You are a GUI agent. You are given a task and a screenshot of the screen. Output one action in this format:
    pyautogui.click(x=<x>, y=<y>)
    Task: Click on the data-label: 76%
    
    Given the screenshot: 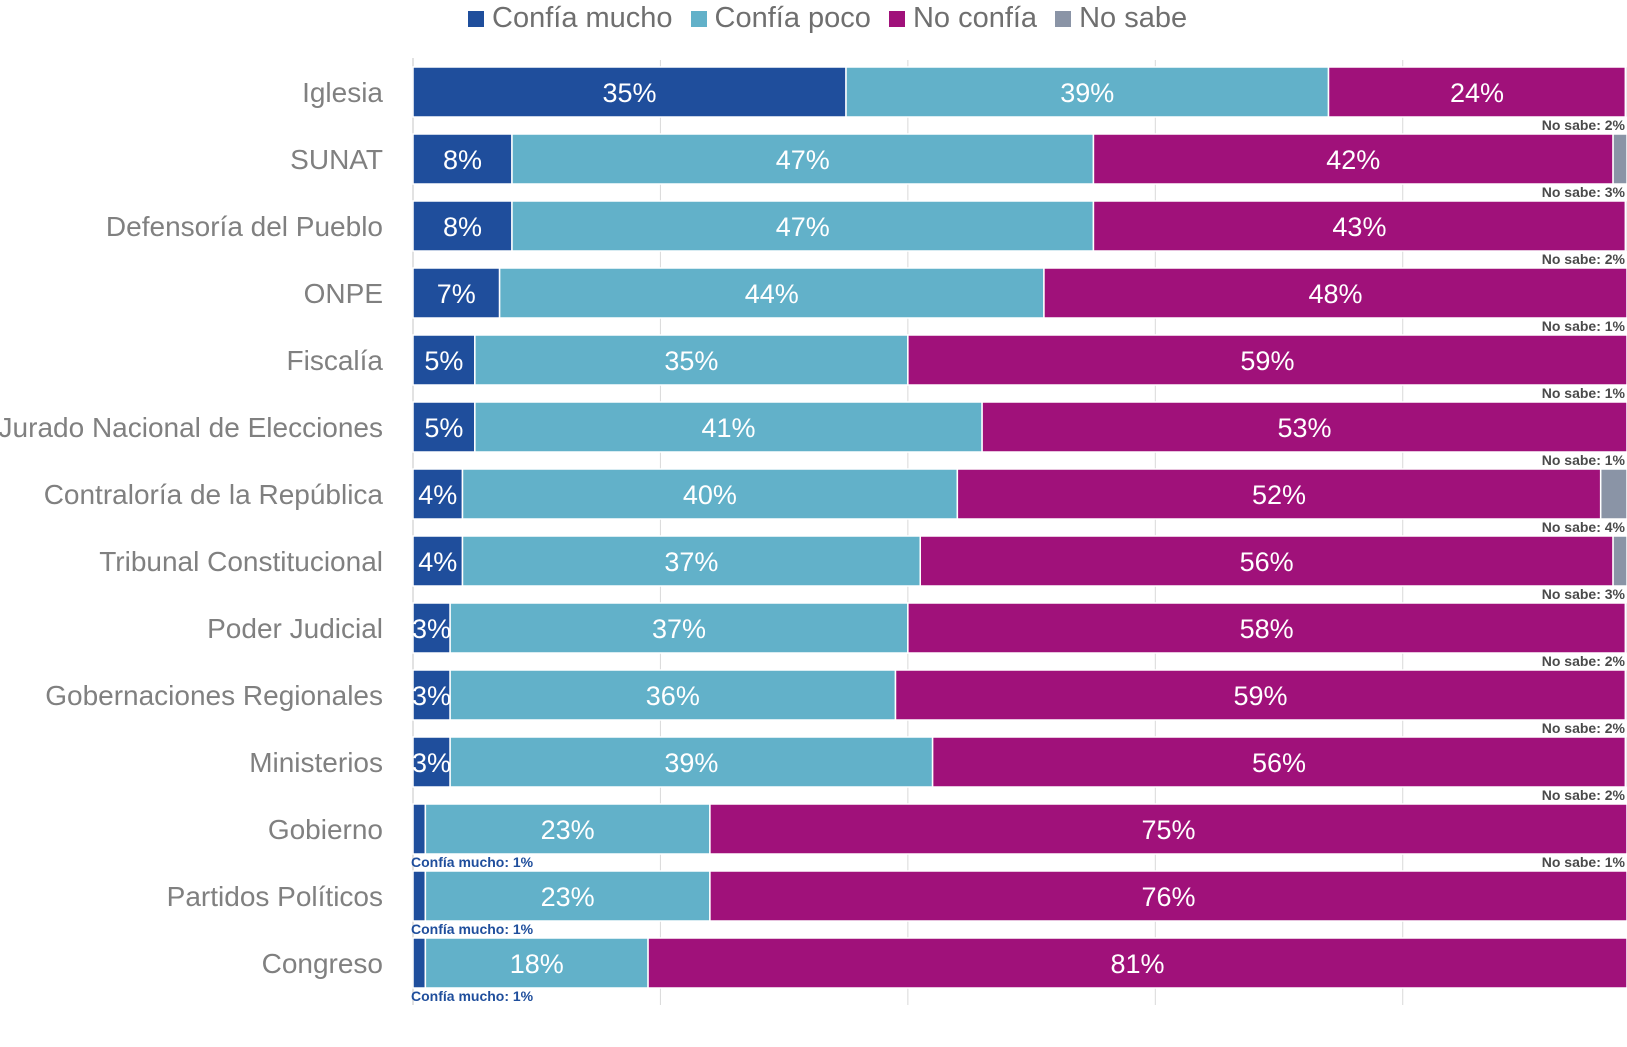 What is the action you would take?
    pyautogui.click(x=1168, y=897)
    